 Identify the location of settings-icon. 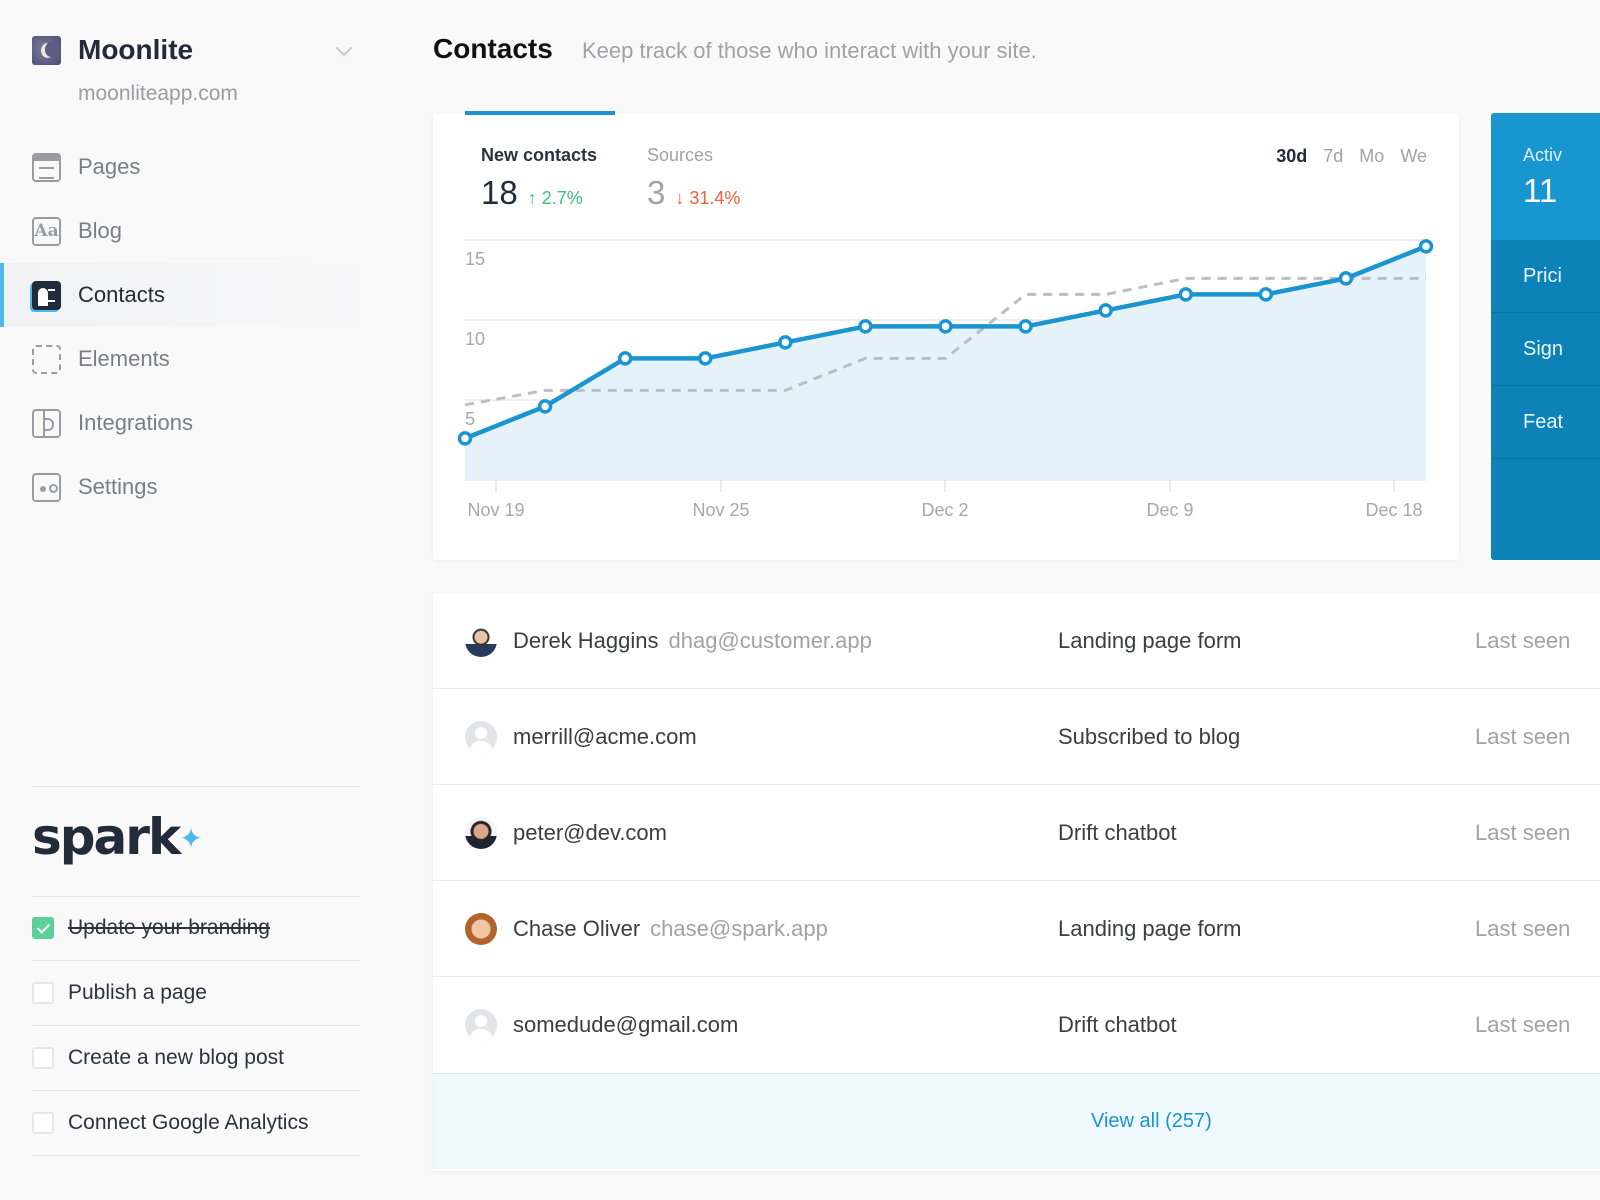
(46, 487).